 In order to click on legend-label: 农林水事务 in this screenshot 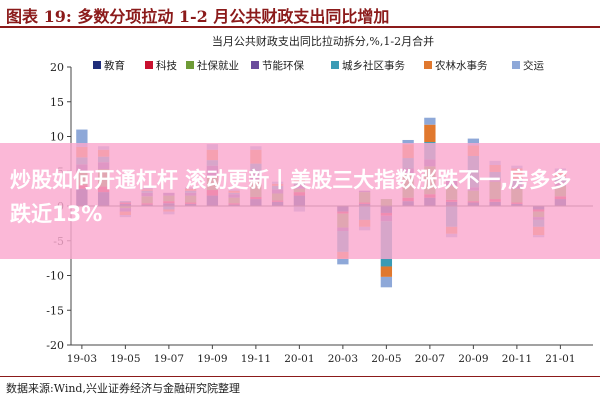, I will do `click(461, 65)`.